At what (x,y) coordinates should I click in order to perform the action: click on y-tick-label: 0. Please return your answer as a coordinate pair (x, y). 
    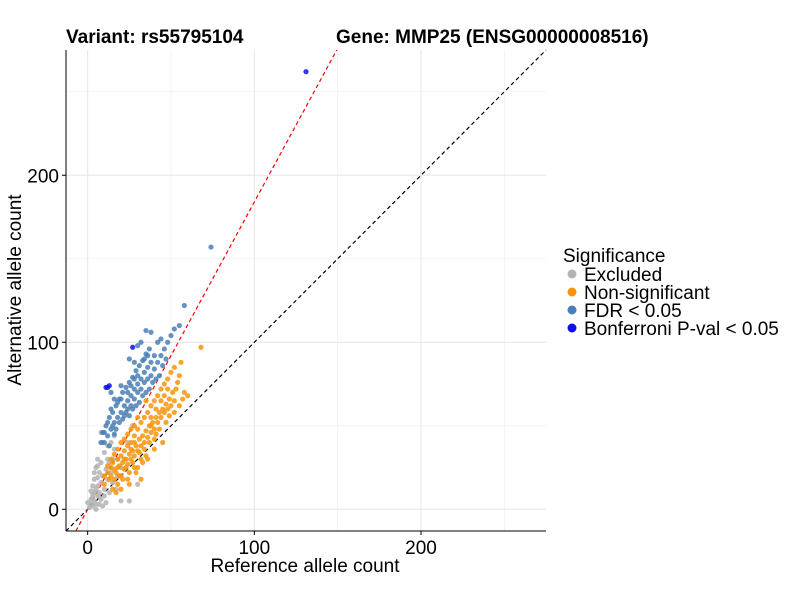
    Looking at the image, I should click on (53, 510).